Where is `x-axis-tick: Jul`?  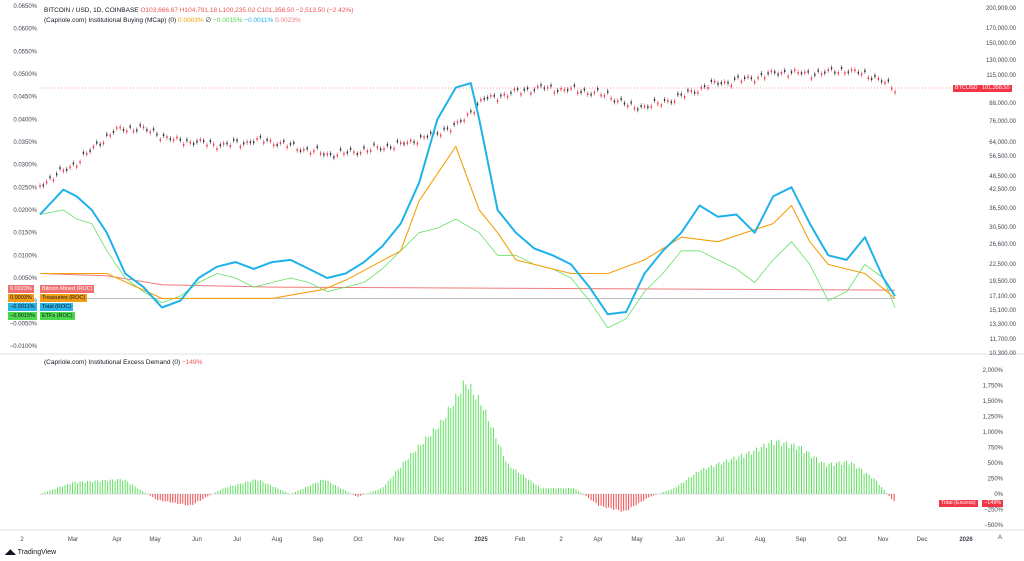
x-axis-tick: Jul is located at coordinates (720, 540).